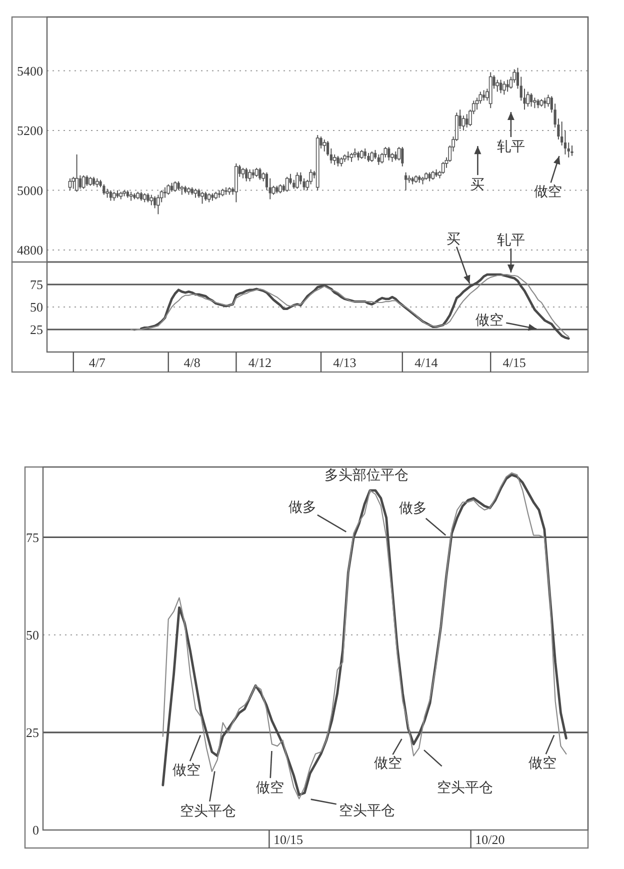 The height and width of the screenshot is (869, 624). Describe the element at coordinates (426, 362) in the screenshot. I see `x-tick-label: 4/14` at that location.